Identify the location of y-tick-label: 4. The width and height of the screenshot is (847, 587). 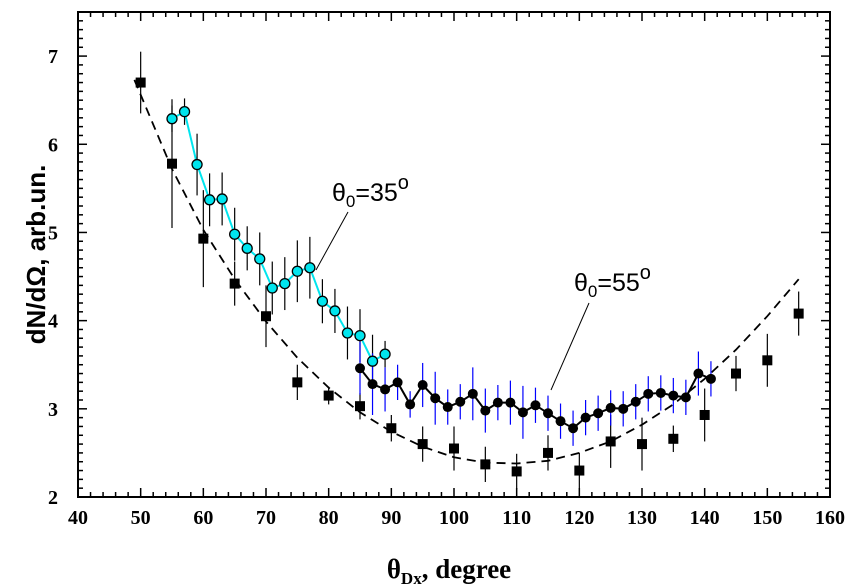
(53, 322).